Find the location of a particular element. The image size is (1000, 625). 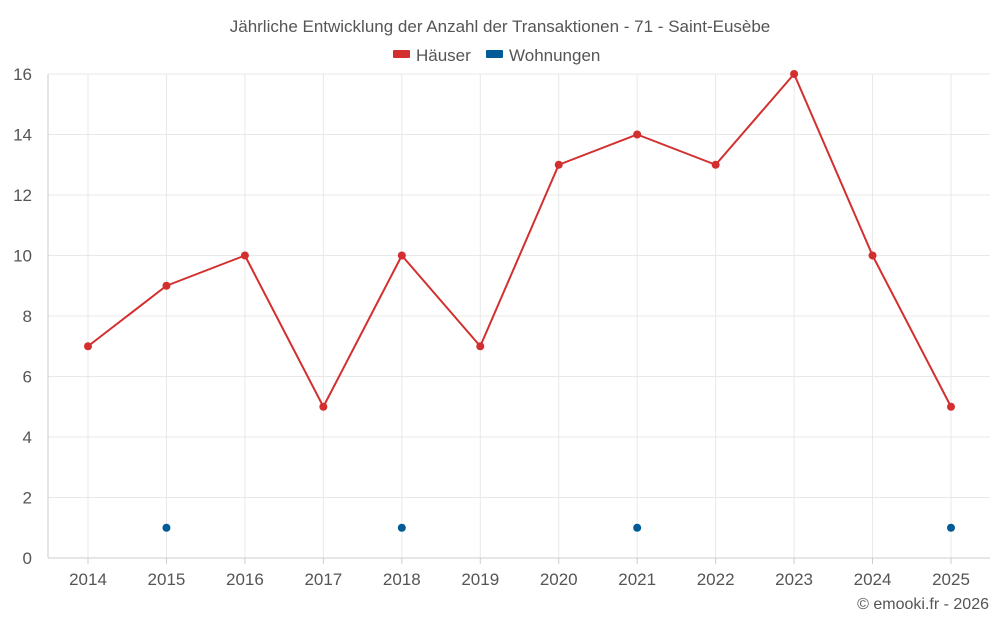

x-tick-label: 2018 is located at coordinates (402, 579).